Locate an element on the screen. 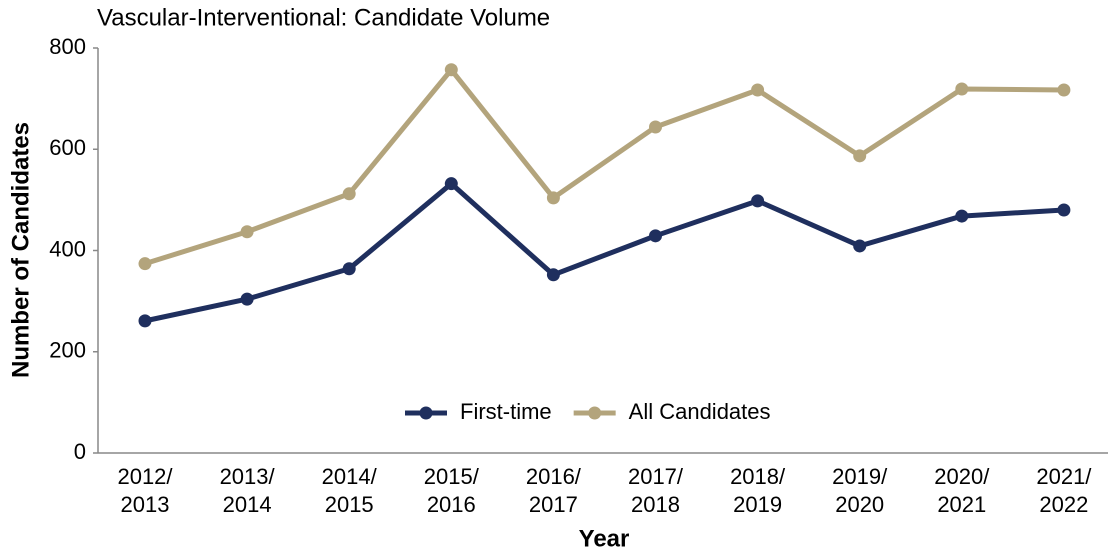 The height and width of the screenshot is (554, 1110). x-tick-label-line: 2018/ is located at coordinates (758, 476).